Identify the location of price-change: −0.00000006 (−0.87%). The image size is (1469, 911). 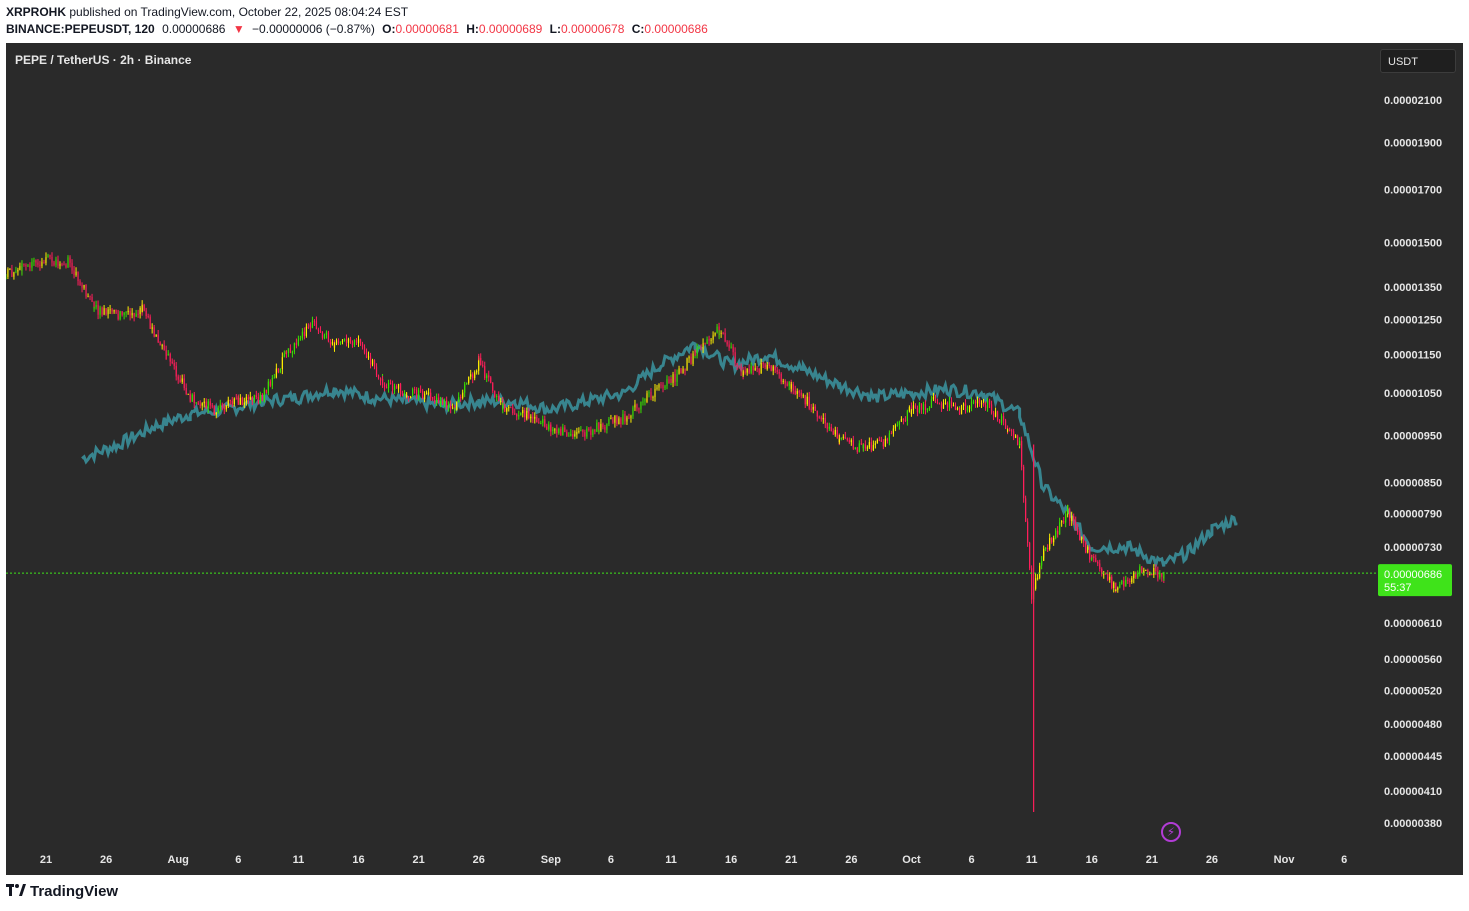
(313, 29).